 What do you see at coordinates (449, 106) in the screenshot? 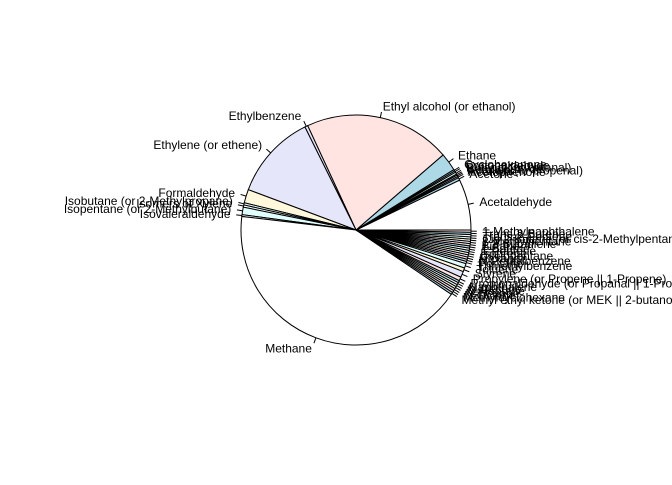
I see `pie-label-ethyl-alcohol-or-ethanol: Ethyl alcohol (or ethanol)` at bounding box center [449, 106].